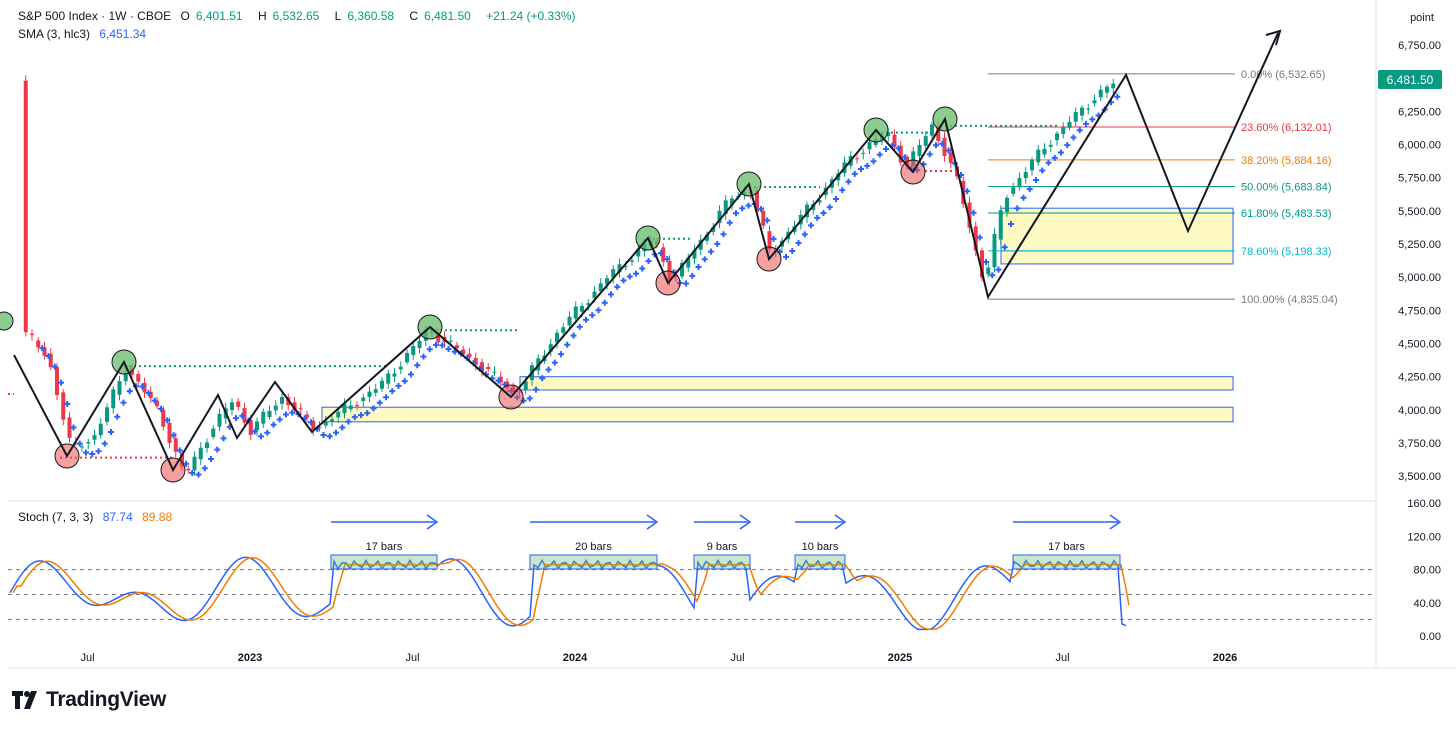 This screenshot has height=731, width=1456. I want to click on fib-level-label: 23.60% (6,132.01), so click(1286, 128).